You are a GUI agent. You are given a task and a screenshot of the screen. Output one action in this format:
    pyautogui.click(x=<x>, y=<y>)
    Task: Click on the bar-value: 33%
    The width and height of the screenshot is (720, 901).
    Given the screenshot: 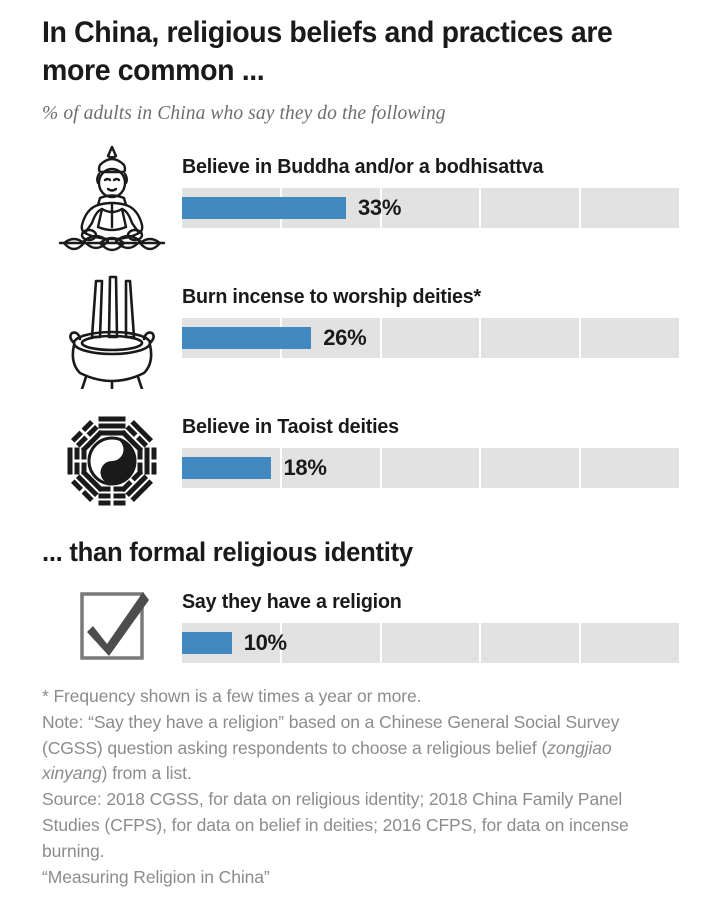 What is the action you would take?
    pyautogui.click(x=380, y=207)
    